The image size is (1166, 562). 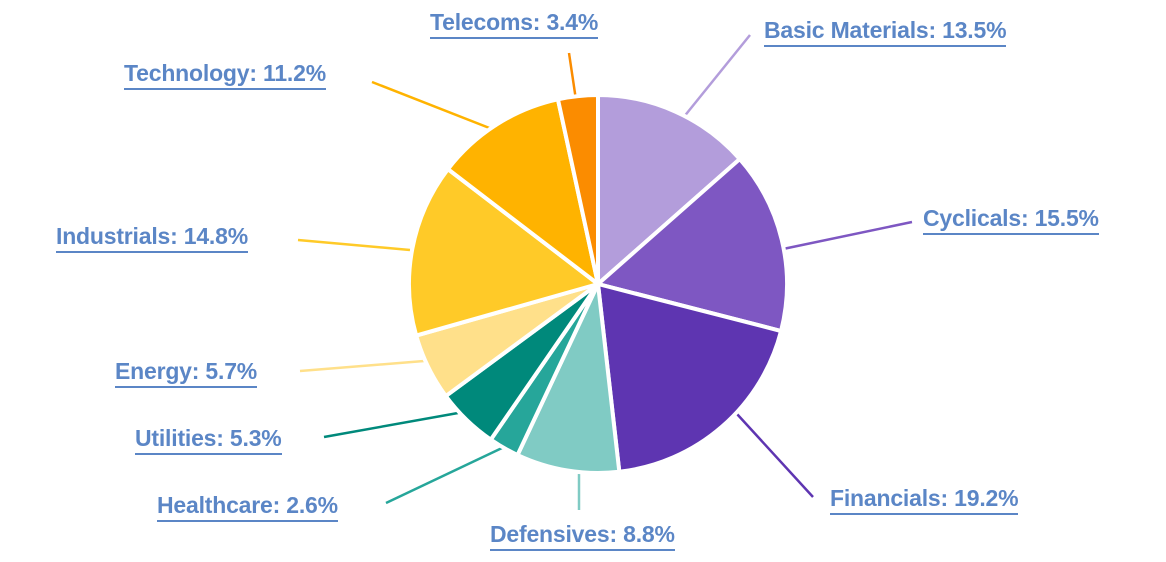 I want to click on slice-telecoms, so click(x=577, y=189).